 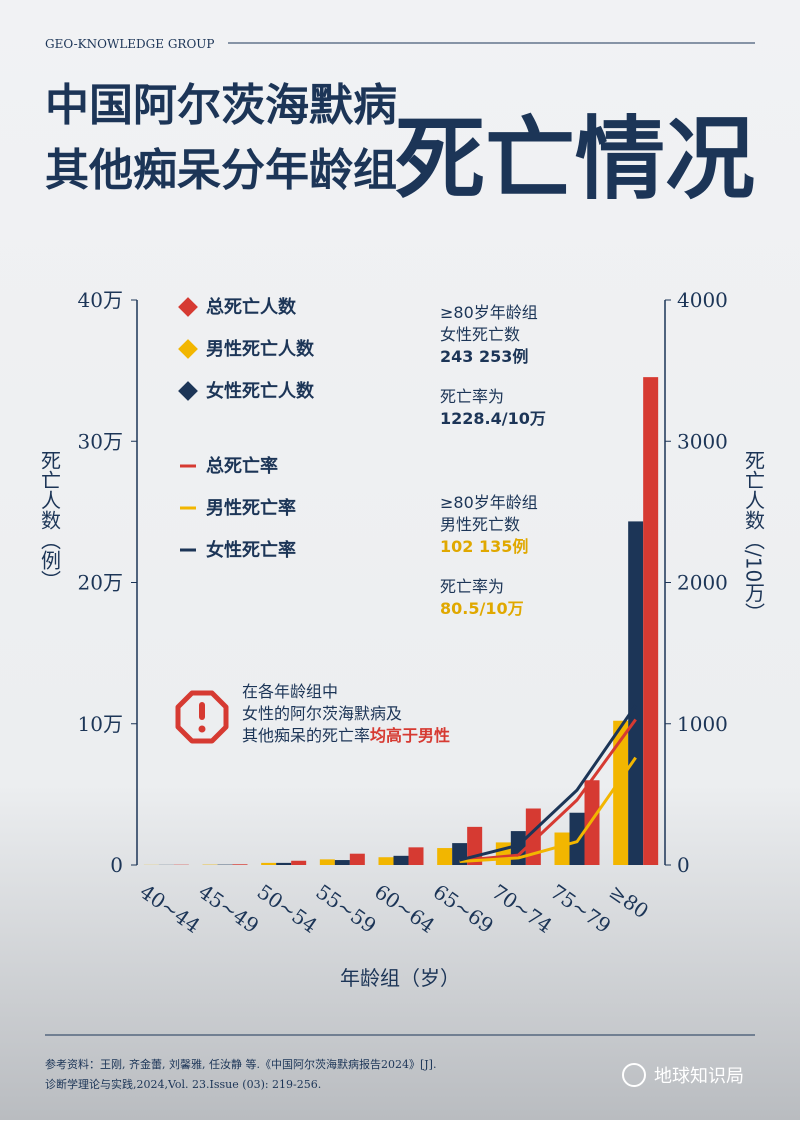 What do you see at coordinates (400, 978) in the screenshot?
I see `x-axis-title: 年龄组（岁）` at bounding box center [400, 978].